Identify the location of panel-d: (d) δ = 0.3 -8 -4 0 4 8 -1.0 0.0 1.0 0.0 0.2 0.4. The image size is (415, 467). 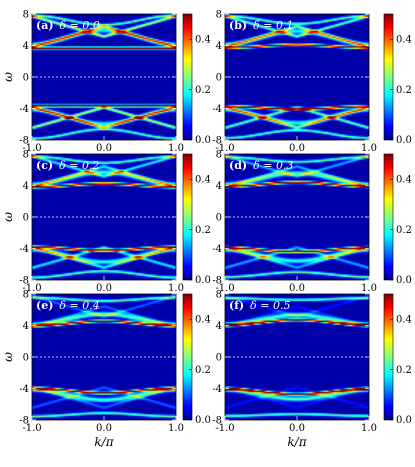
(312, 222).